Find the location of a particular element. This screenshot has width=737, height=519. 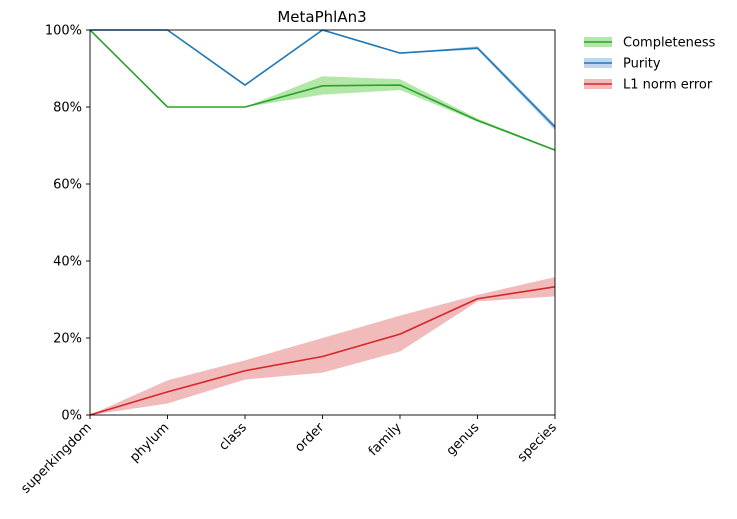

y-tick-label: 80% is located at coordinates (67, 108).